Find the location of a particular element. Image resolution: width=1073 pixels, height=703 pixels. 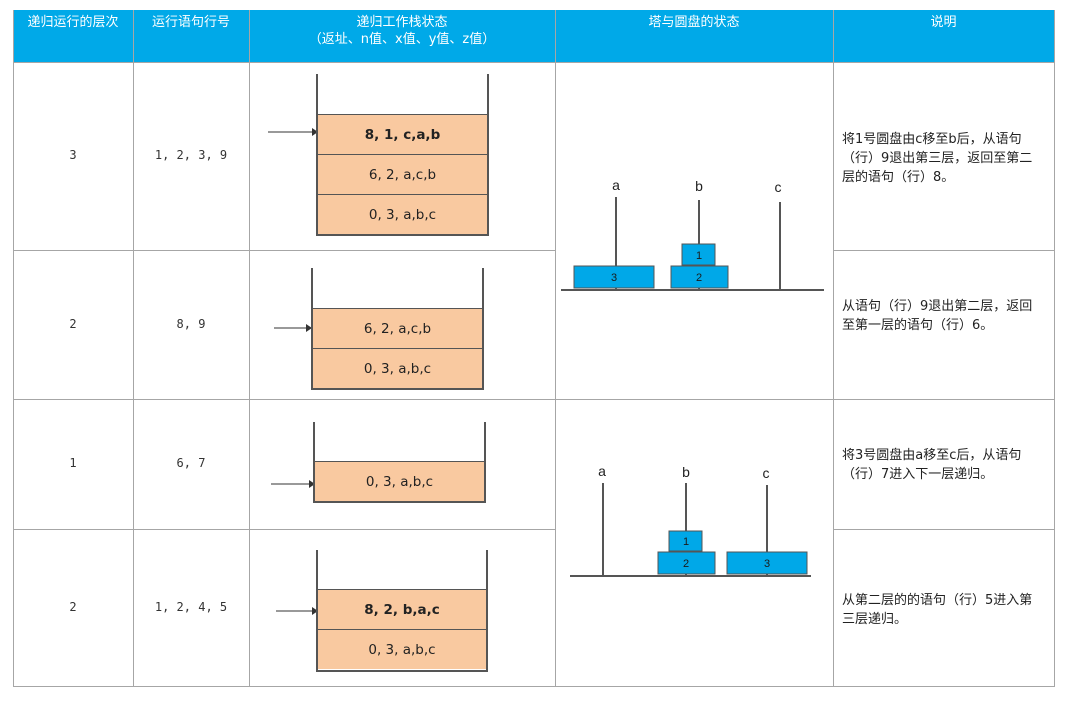

header-towers: 塔与圆盘的状态 is located at coordinates (694, 36).